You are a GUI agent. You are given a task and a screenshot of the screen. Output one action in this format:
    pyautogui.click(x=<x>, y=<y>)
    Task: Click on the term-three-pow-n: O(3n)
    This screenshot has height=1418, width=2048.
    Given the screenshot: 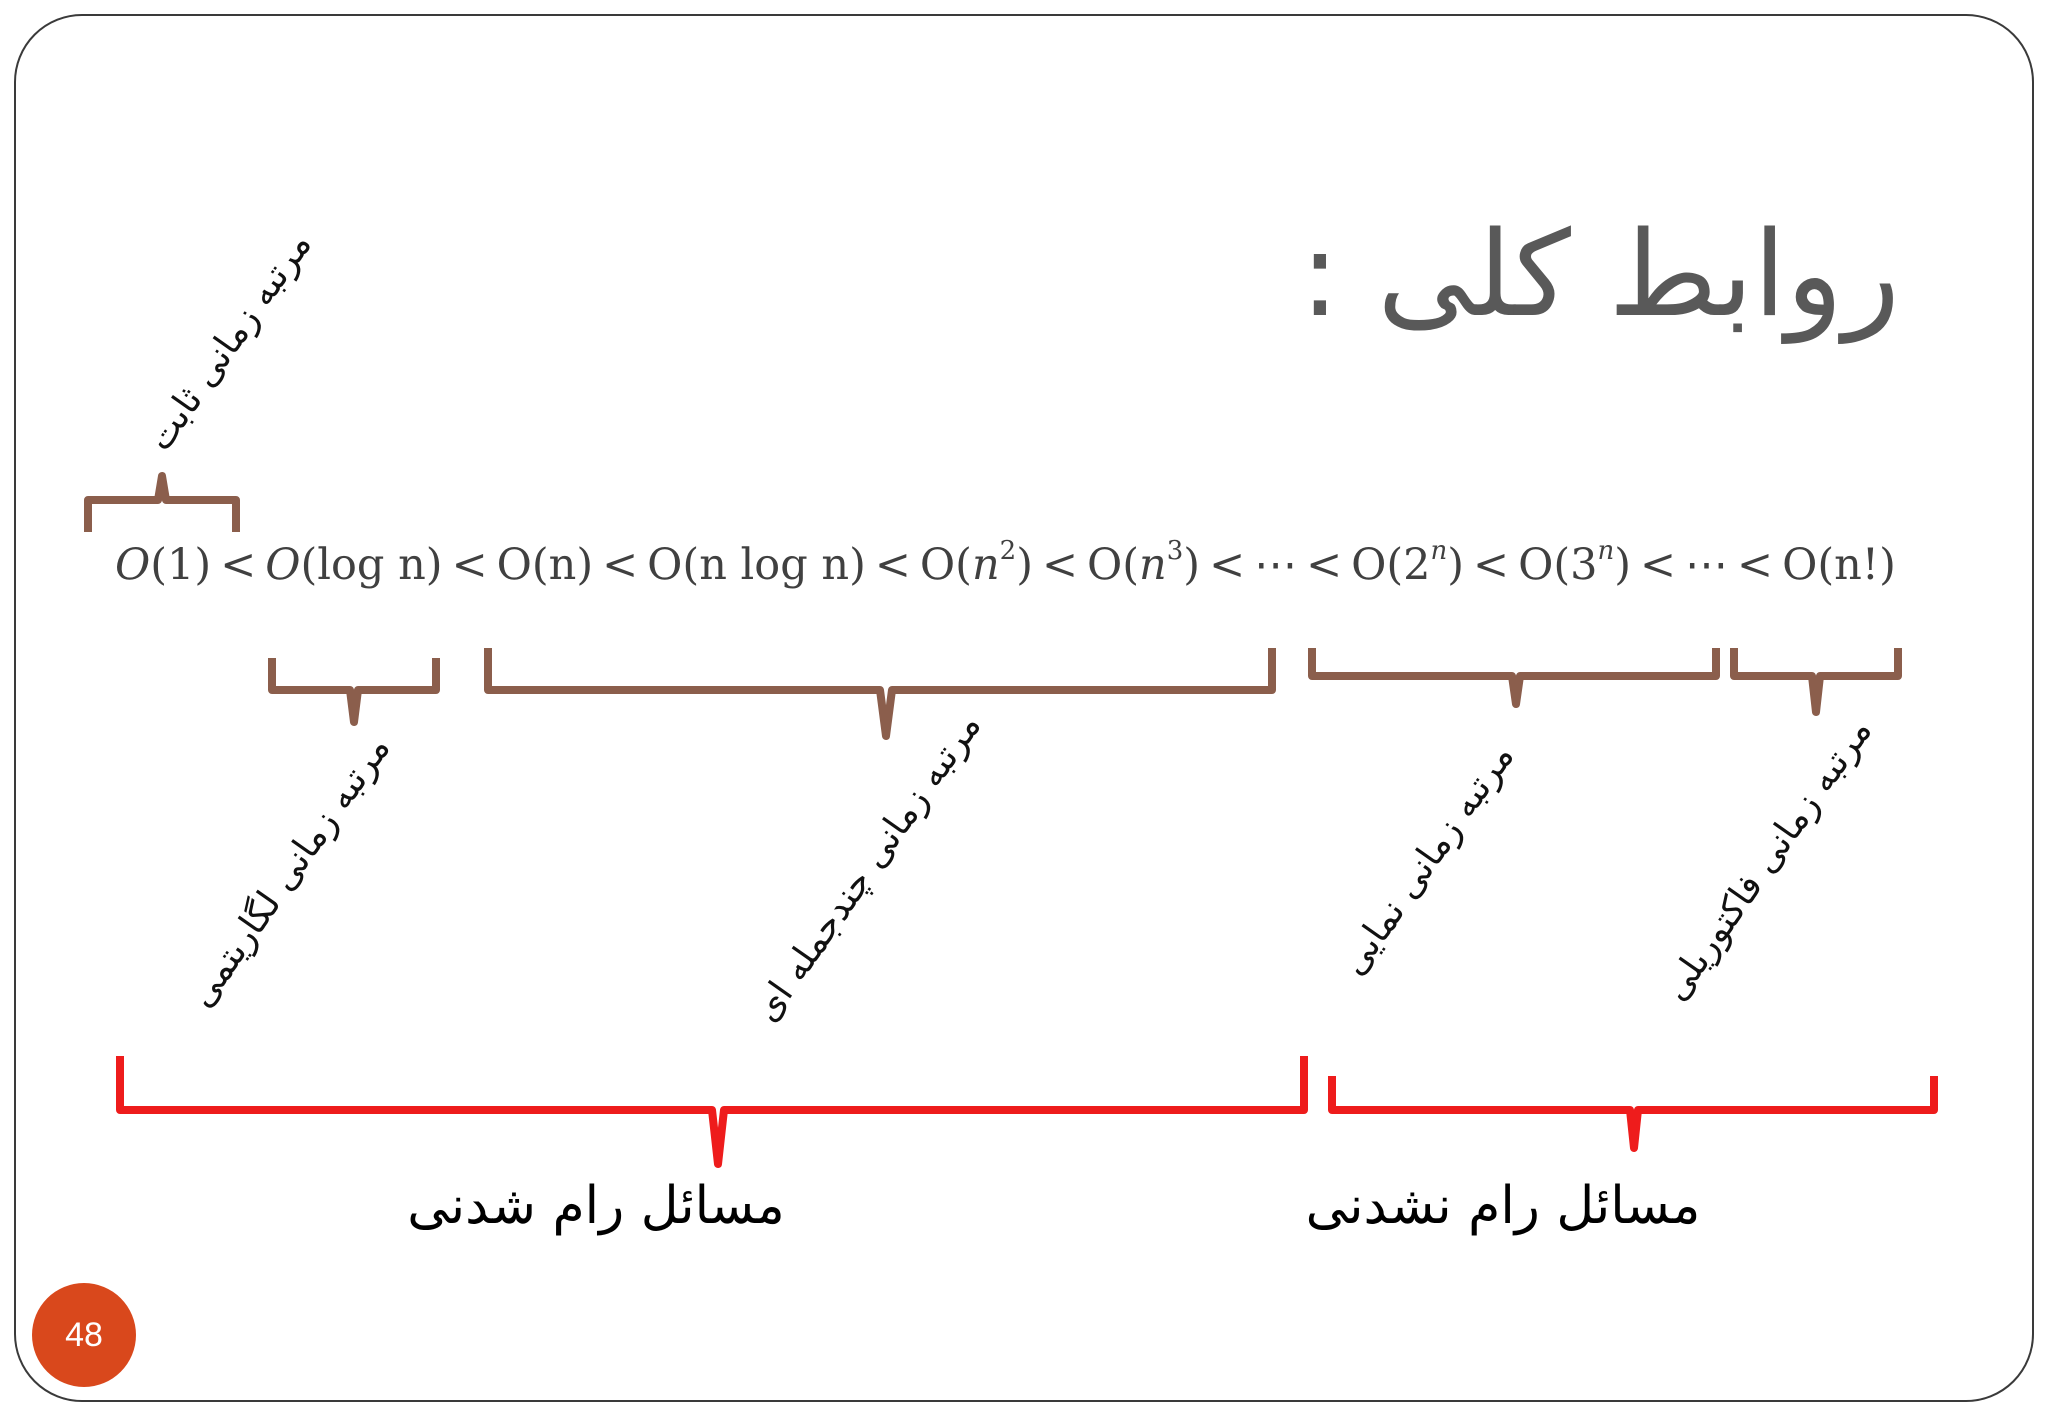 What is the action you would take?
    pyautogui.click(x=1574, y=563)
    